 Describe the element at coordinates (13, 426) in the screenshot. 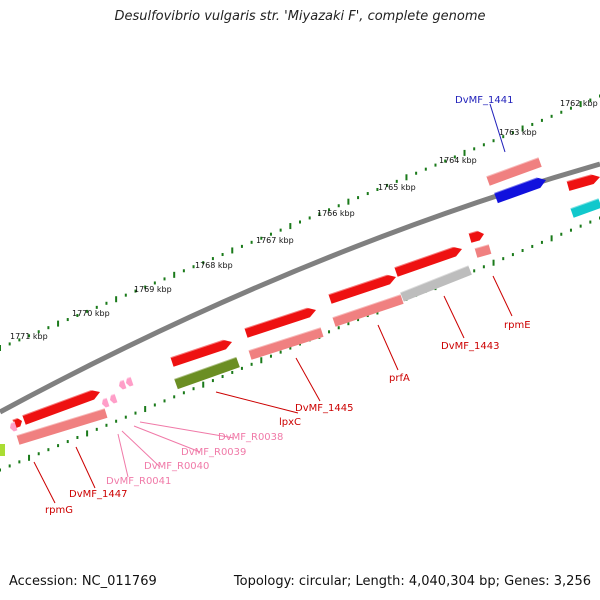

I see `trna-arrow` at that location.